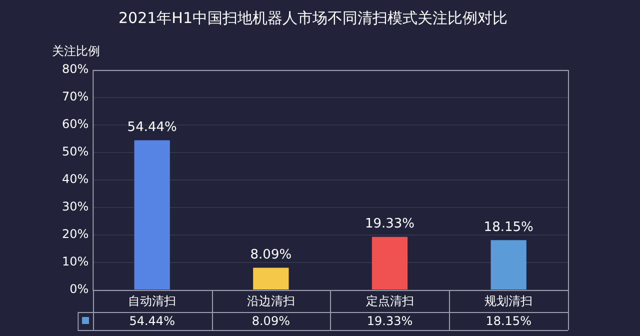 The width and height of the screenshot is (640, 336). I want to click on text: 8.09%, so click(271, 255).